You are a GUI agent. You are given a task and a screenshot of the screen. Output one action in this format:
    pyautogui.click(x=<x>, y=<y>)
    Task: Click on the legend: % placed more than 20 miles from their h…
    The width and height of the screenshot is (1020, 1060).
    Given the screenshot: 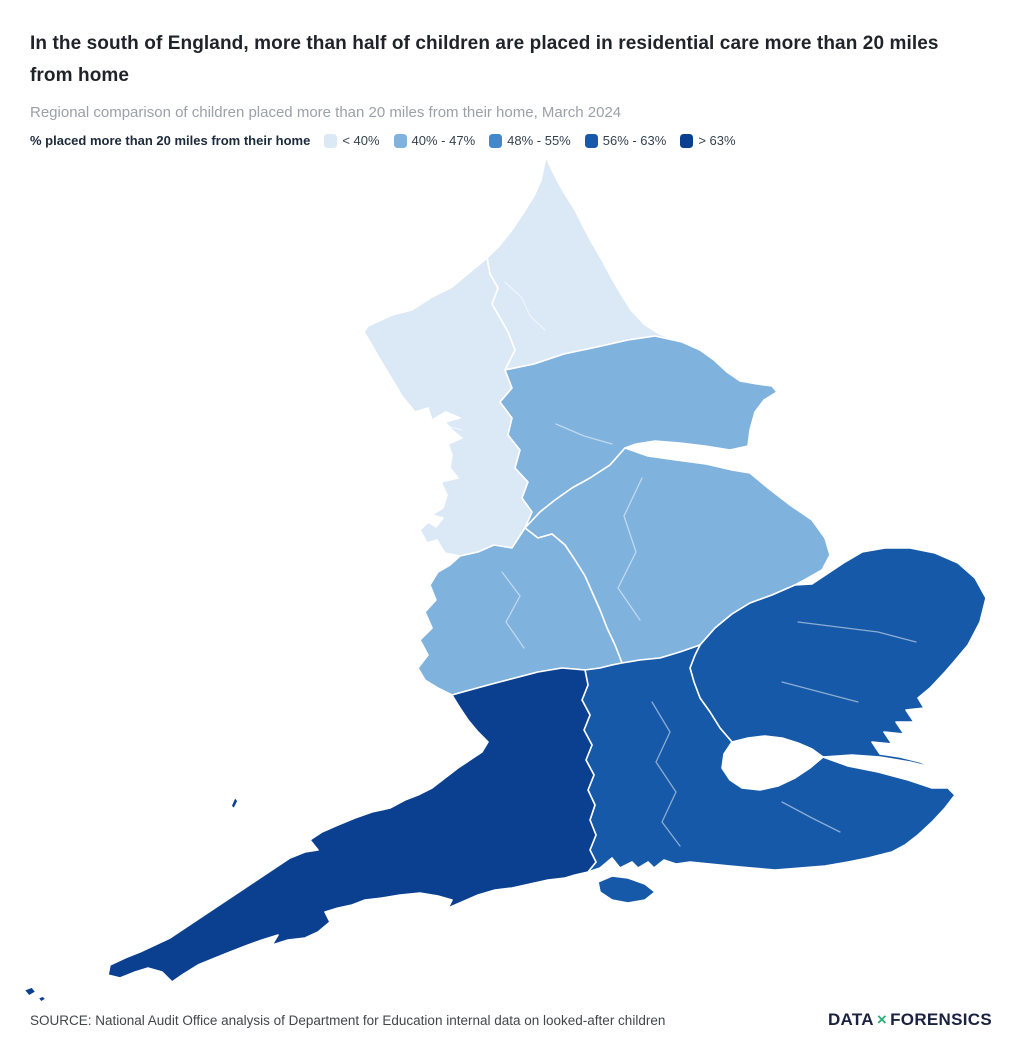 What is the action you would take?
    pyautogui.click(x=510, y=140)
    